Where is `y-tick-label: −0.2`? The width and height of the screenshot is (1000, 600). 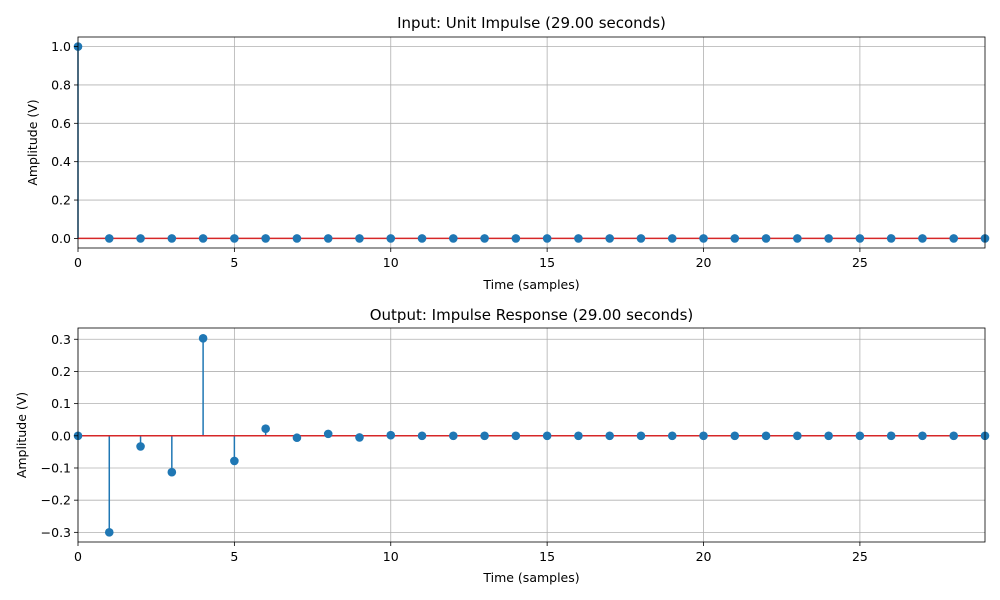
y-tick-label: −0.2 is located at coordinates (56, 500).